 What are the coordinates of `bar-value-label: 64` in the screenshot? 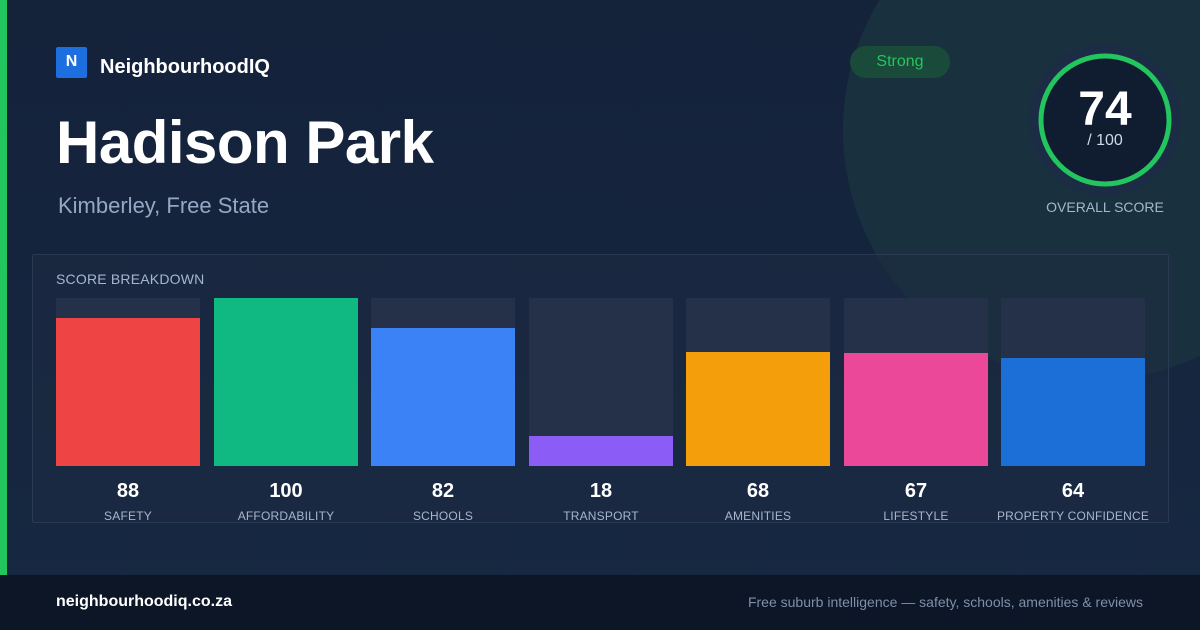 It's located at (1073, 491).